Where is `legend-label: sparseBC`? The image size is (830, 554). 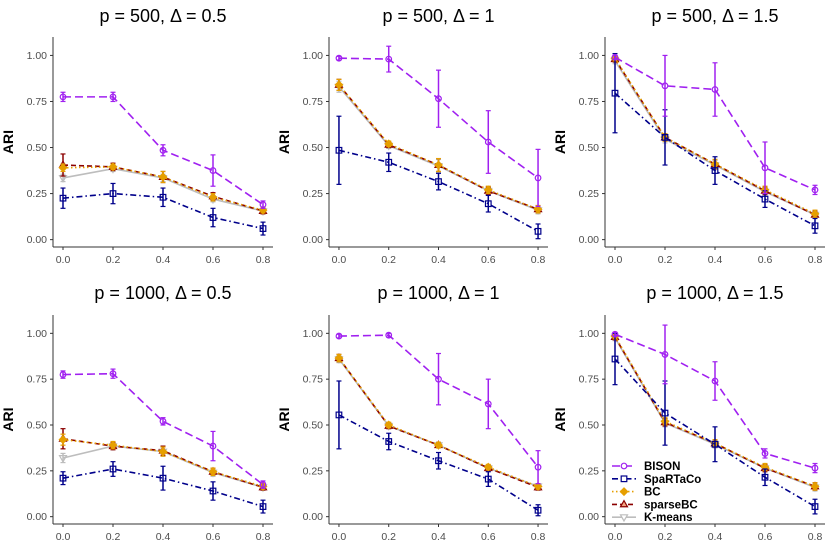 legend-label: sparseBC is located at coordinates (671, 505).